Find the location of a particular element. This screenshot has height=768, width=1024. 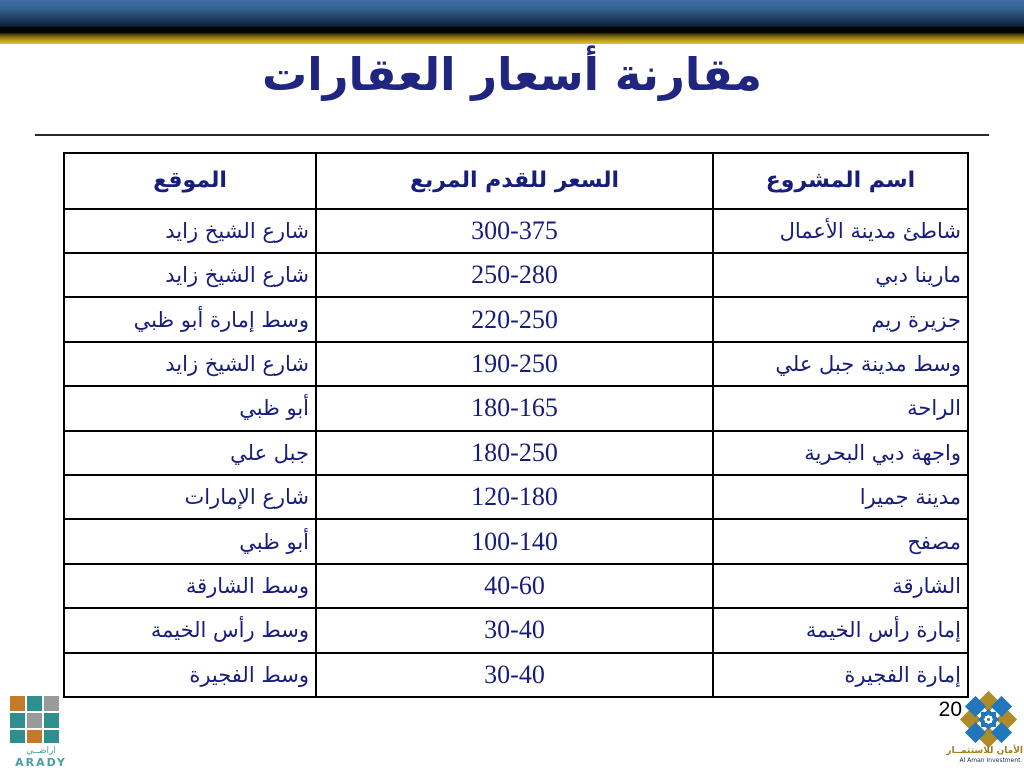

column-header-price: السعر للقدم المربع is located at coordinates (514, 181).